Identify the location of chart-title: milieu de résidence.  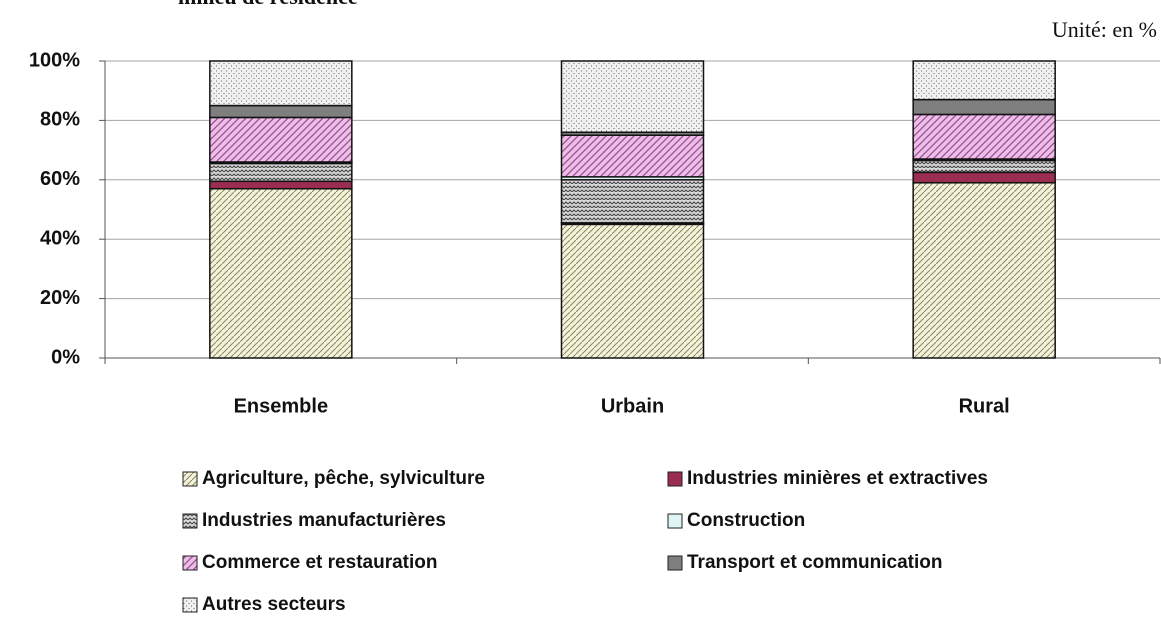
(268, 4).